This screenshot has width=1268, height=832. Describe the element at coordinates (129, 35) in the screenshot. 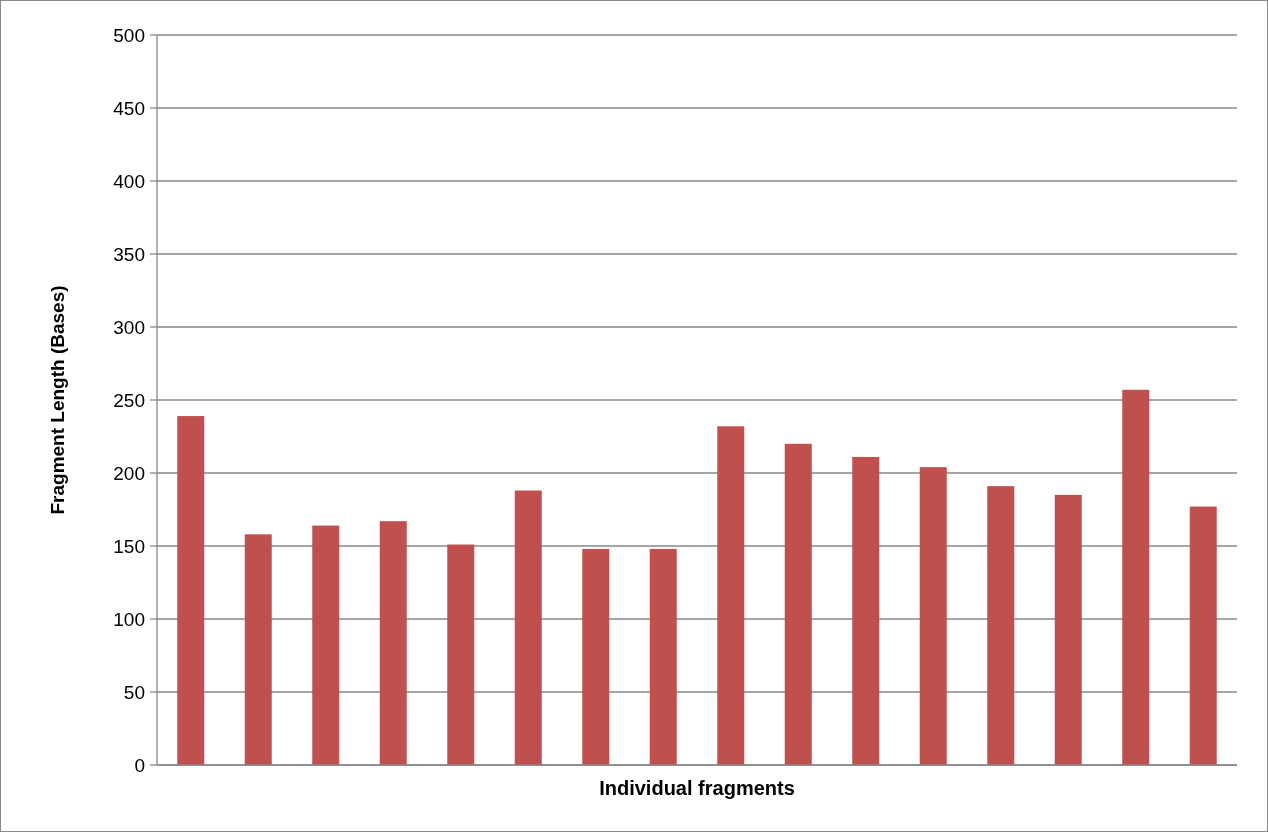

I see `y-tick-label: 500` at that location.